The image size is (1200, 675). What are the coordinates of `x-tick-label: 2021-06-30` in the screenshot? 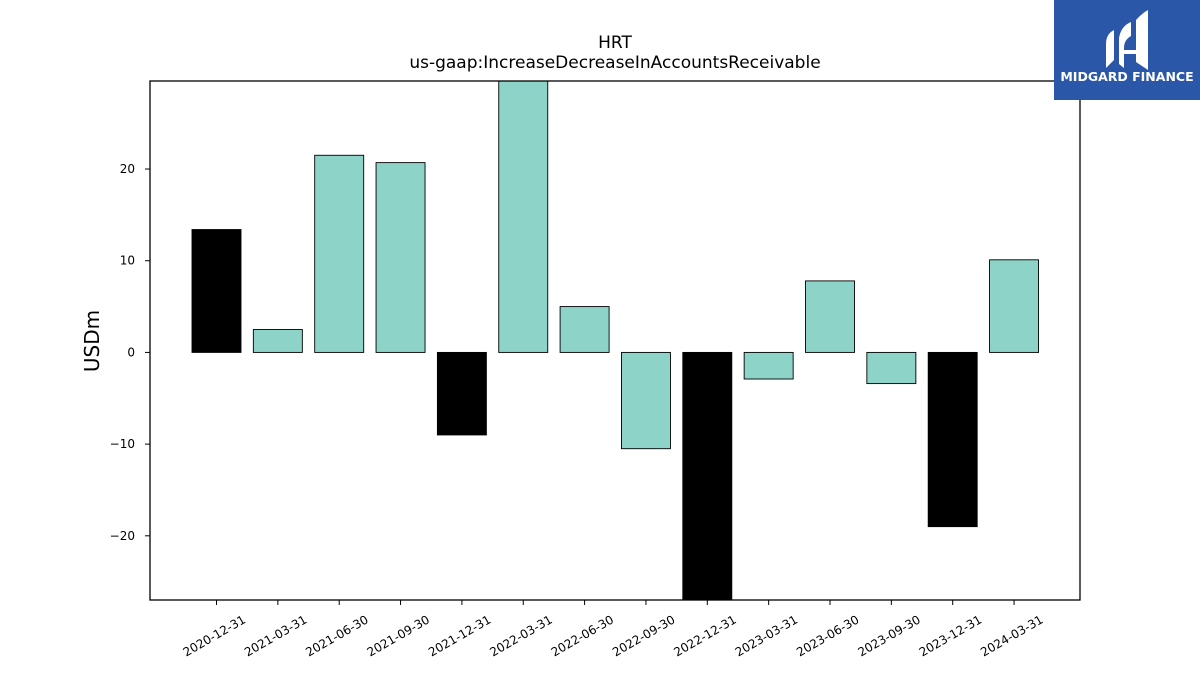 It's located at (336, 635).